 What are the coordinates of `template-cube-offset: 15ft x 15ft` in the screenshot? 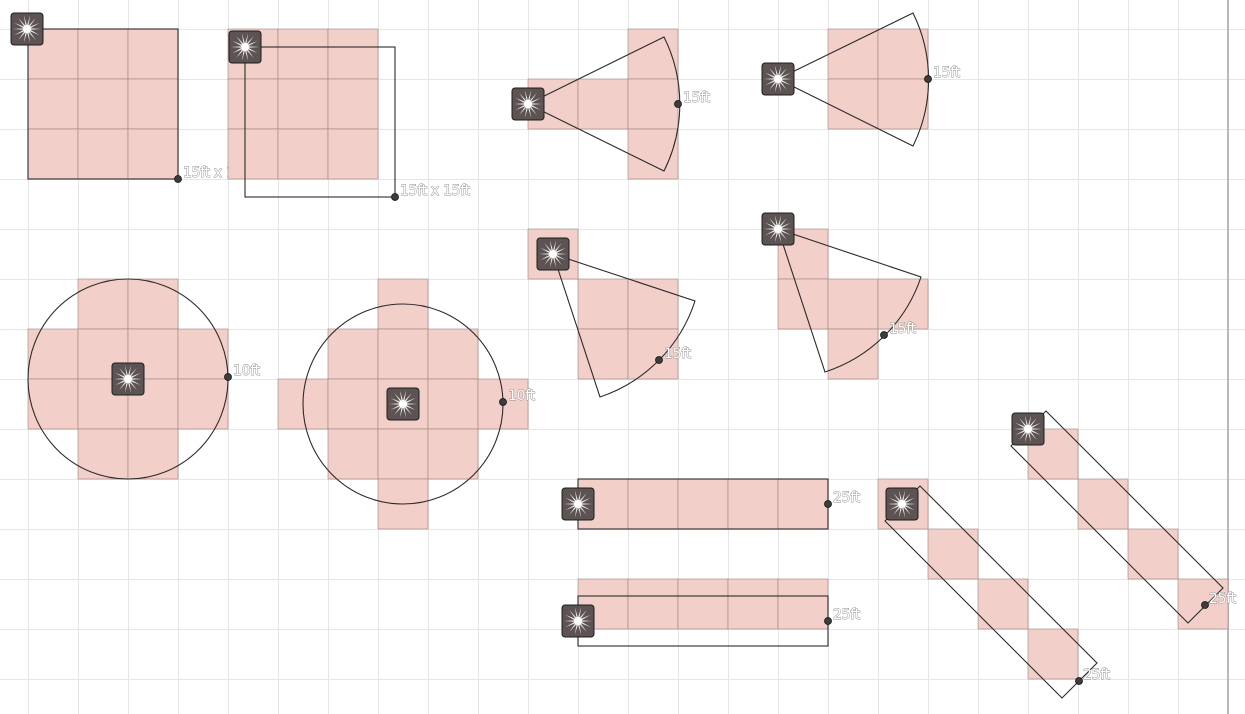 It's located at (349, 114).